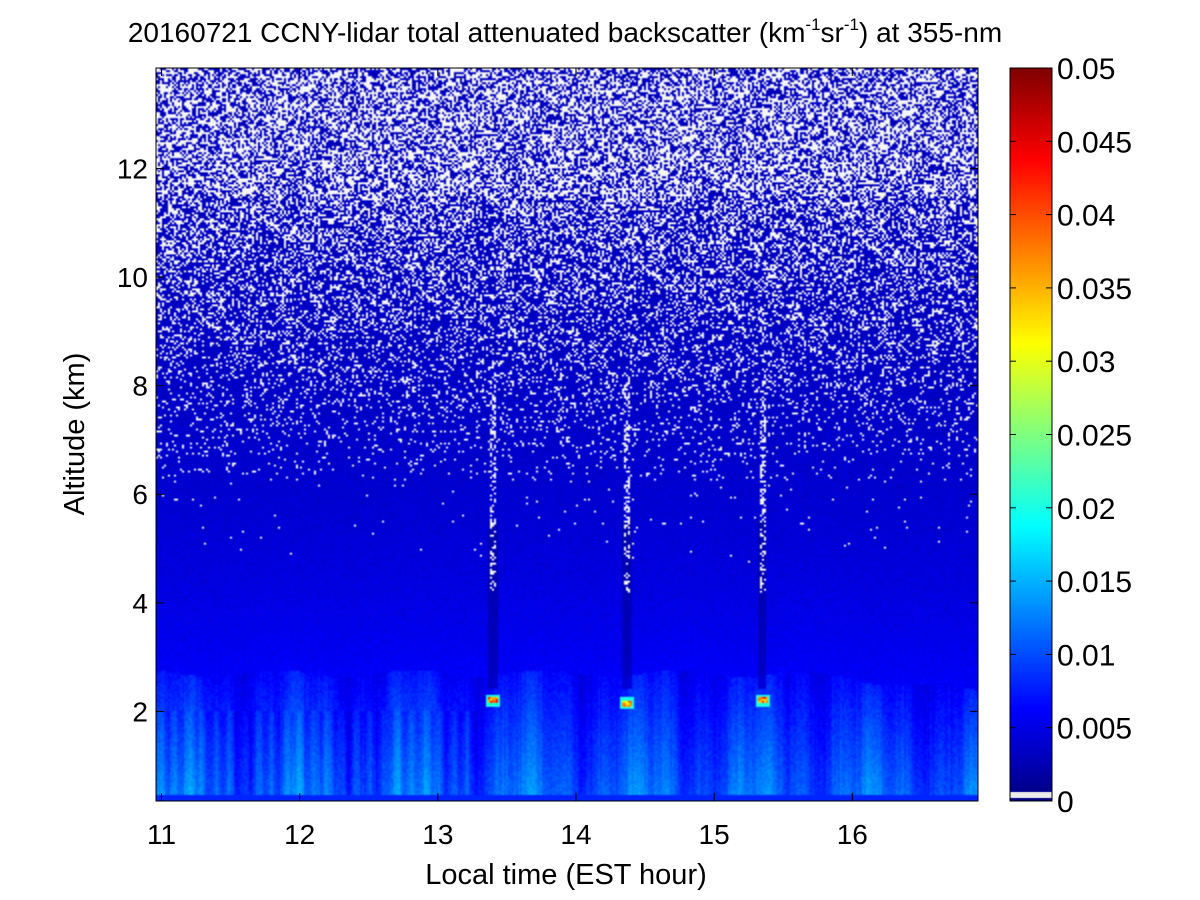 The height and width of the screenshot is (900, 1200). I want to click on y-tick-label-10: 10, so click(132, 277).